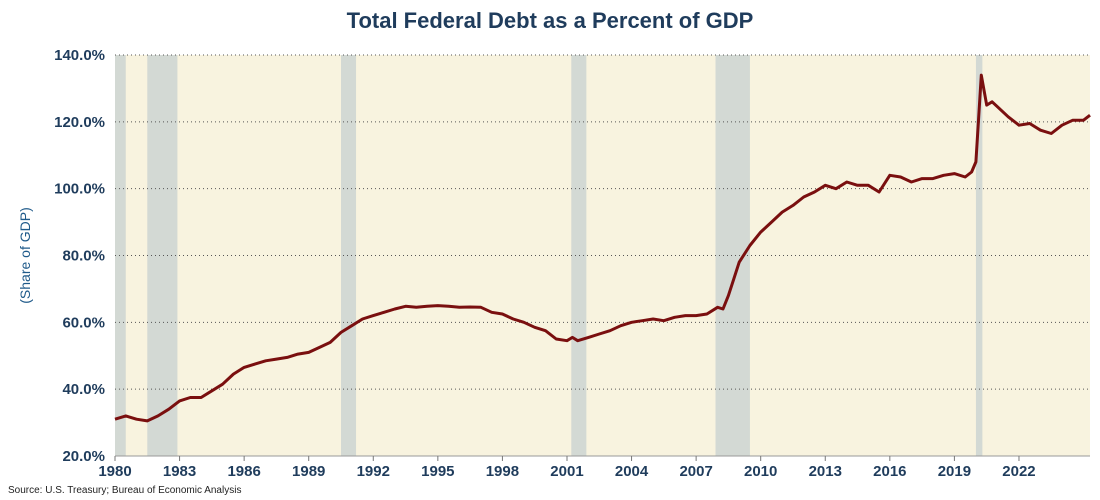 The height and width of the screenshot is (500, 1100). I want to click on x-tick-label: 2010, so click(760, 471).